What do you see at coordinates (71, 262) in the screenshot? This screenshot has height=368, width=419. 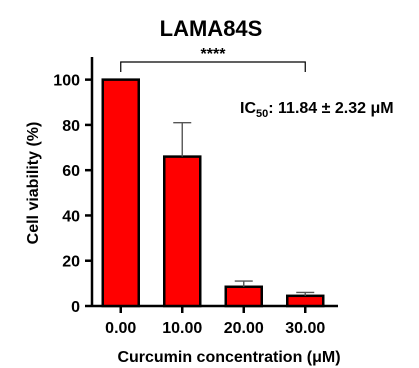 I see `y-tick-label: 20` at bounding box center [71, 262].